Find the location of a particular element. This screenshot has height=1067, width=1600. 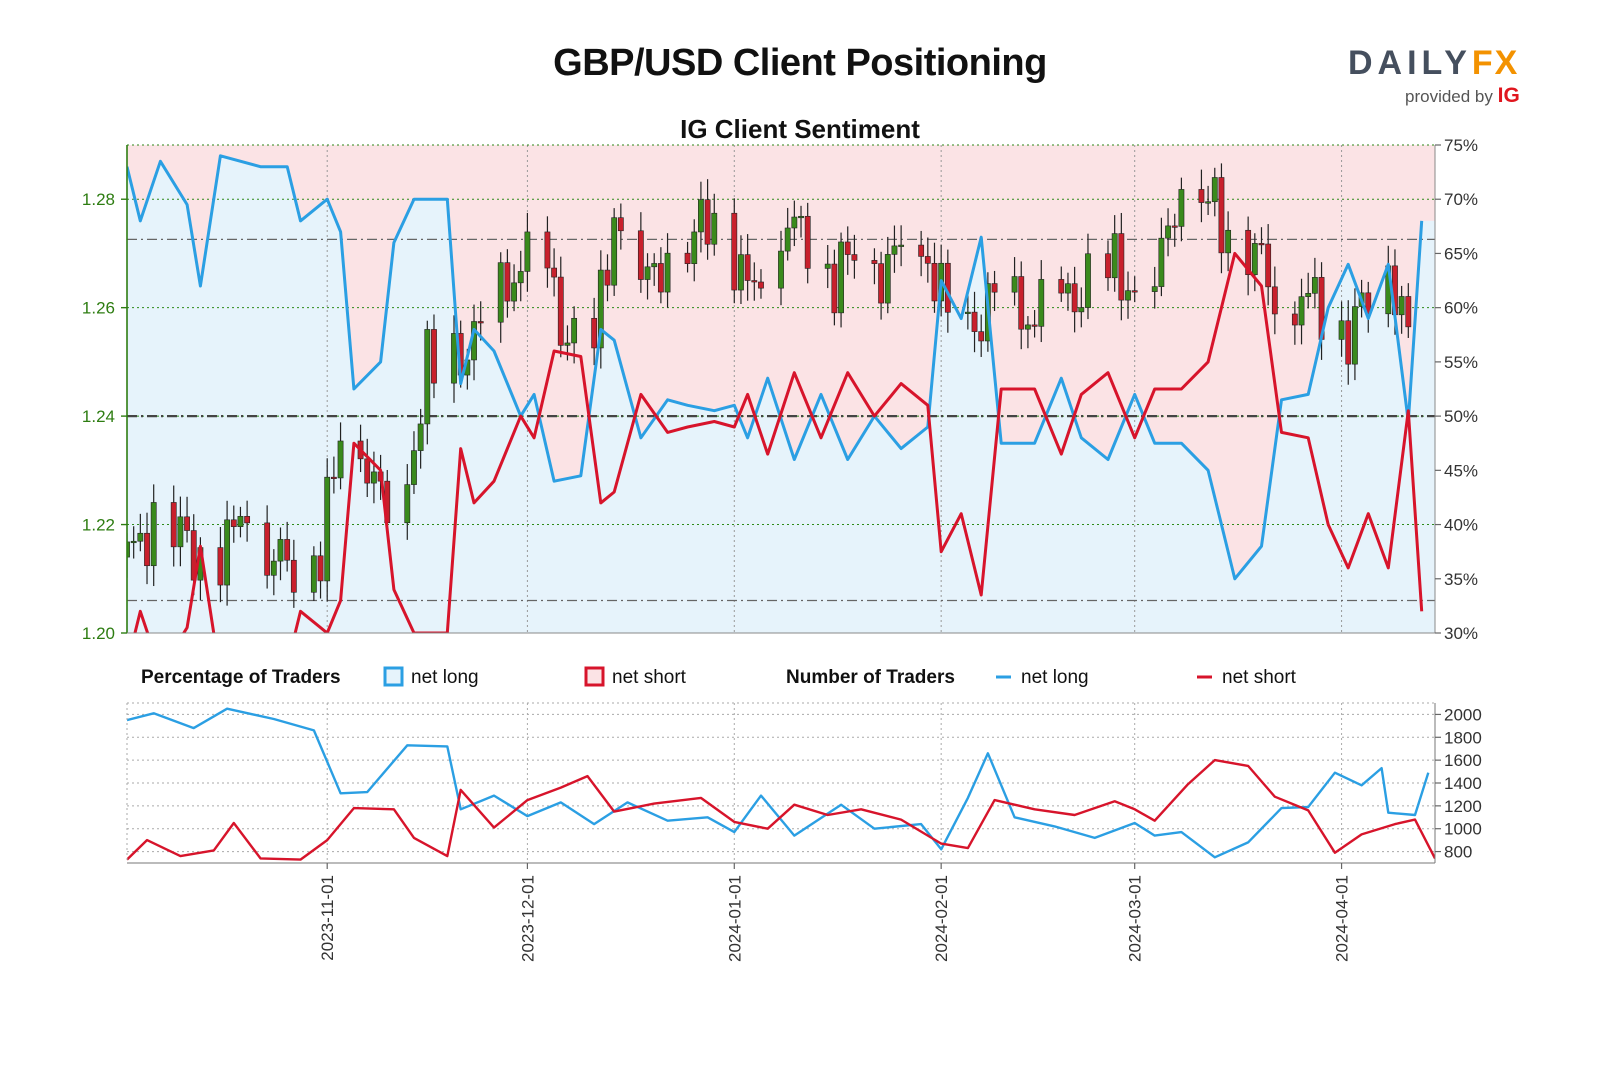

pct-tick-label: 45% is located at coordinates (1461, 470).